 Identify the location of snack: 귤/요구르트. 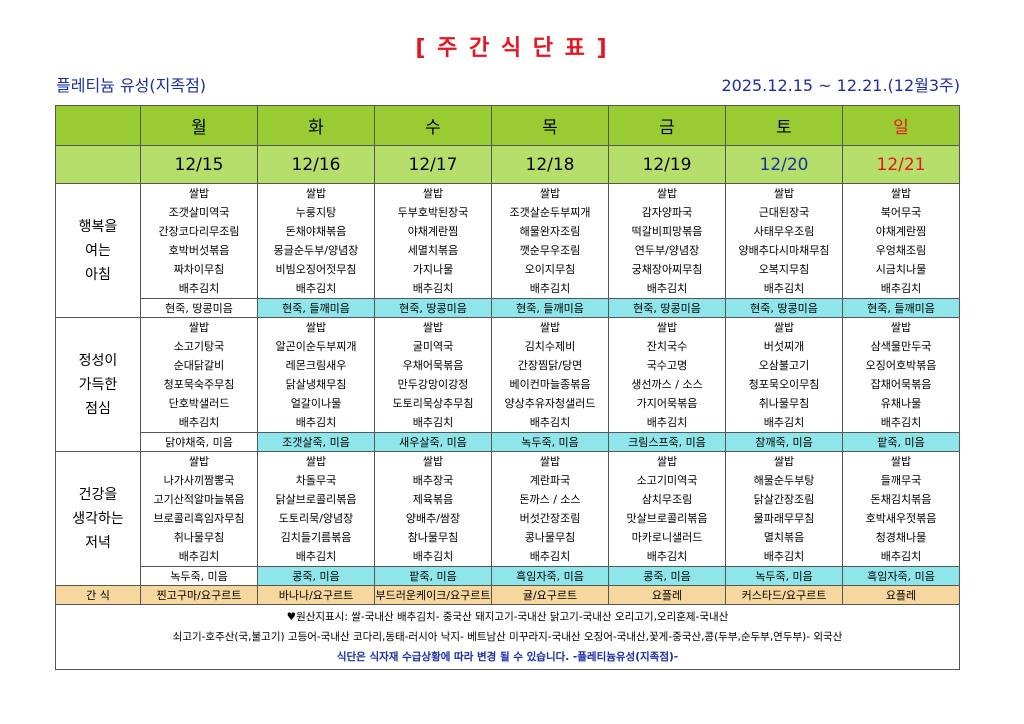
(550, 595).